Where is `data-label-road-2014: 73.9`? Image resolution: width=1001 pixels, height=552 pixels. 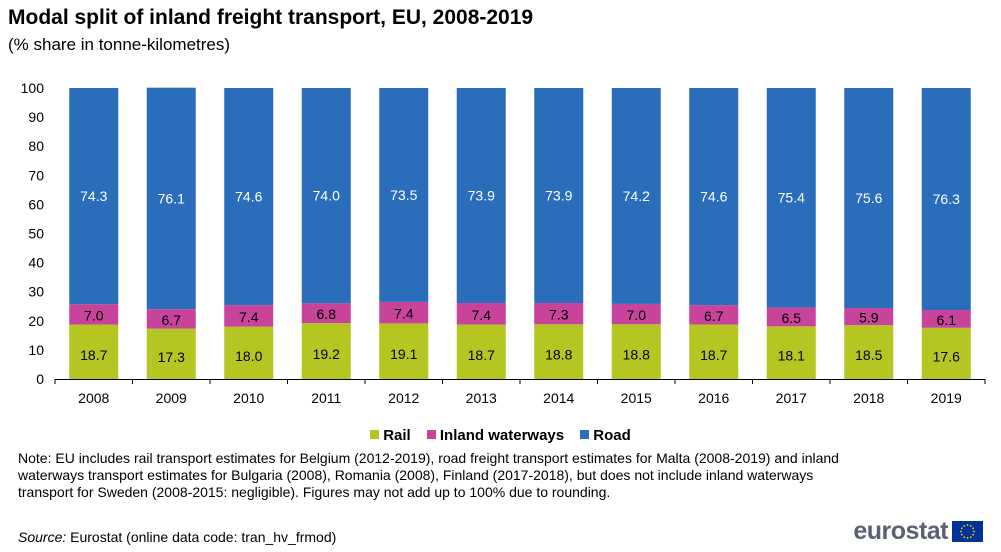
data-label-road-2014: 73.9 is located at coordinates (558, 196).